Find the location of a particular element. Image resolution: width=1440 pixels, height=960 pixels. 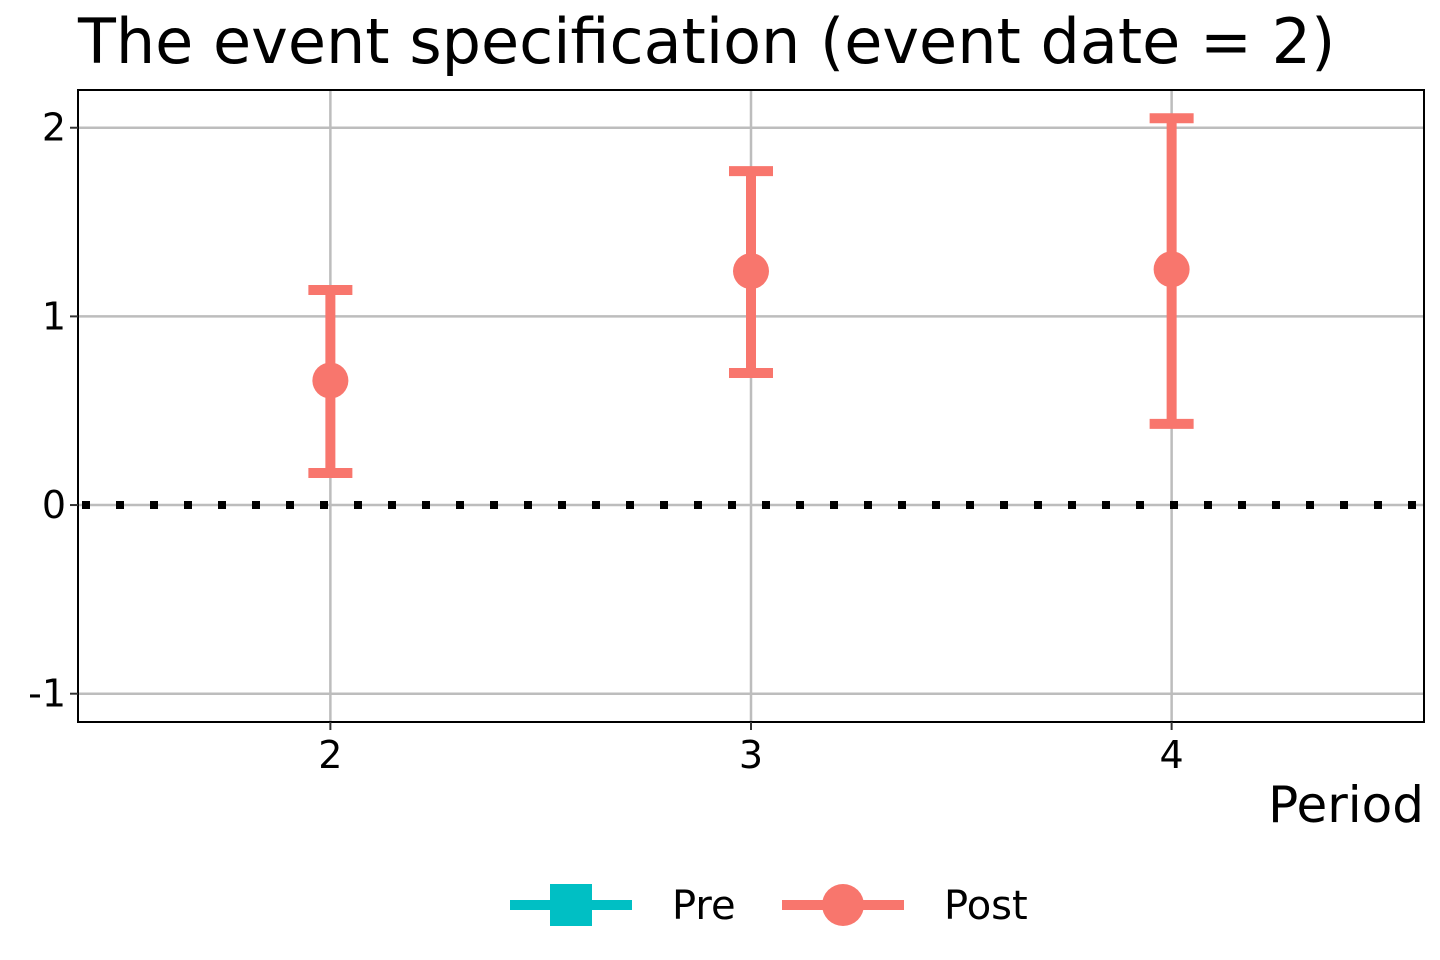

legend-label: Pre is located at coordinates (704, 906).